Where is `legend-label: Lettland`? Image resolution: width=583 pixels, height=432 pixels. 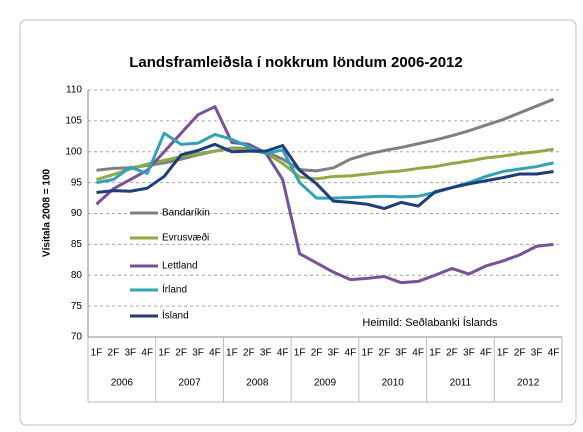 legend-label: Lettland is located at coordinates (180, 266).